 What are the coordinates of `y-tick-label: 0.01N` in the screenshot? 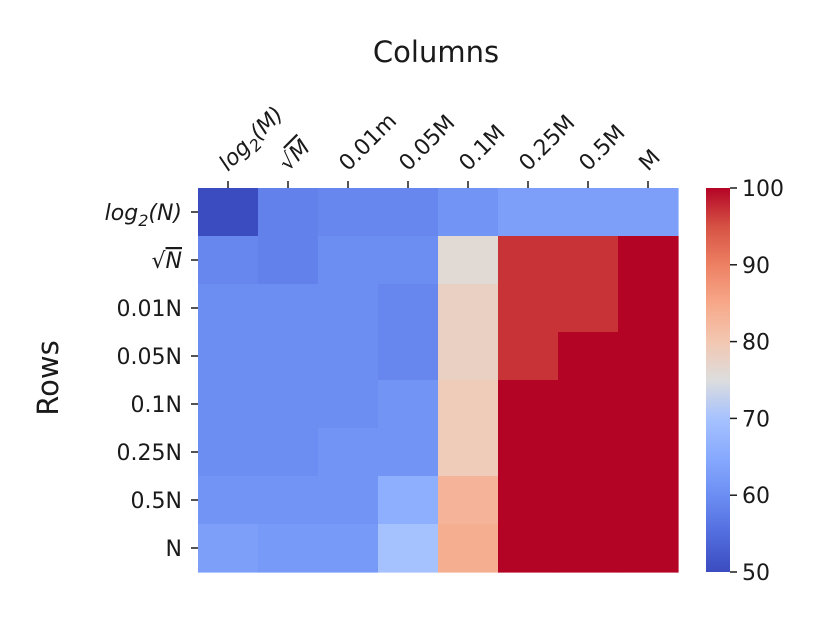 It's located at (149, 309).